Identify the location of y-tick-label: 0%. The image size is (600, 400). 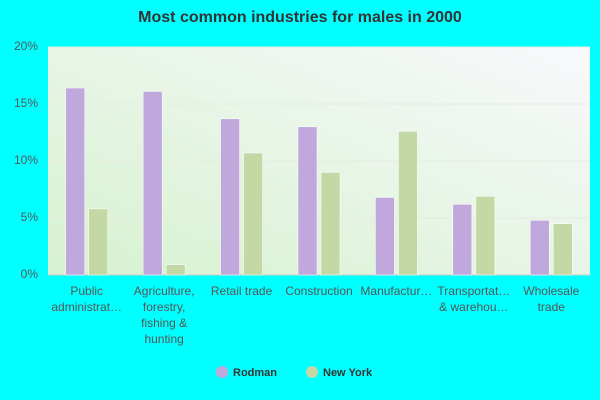
(30, 274).